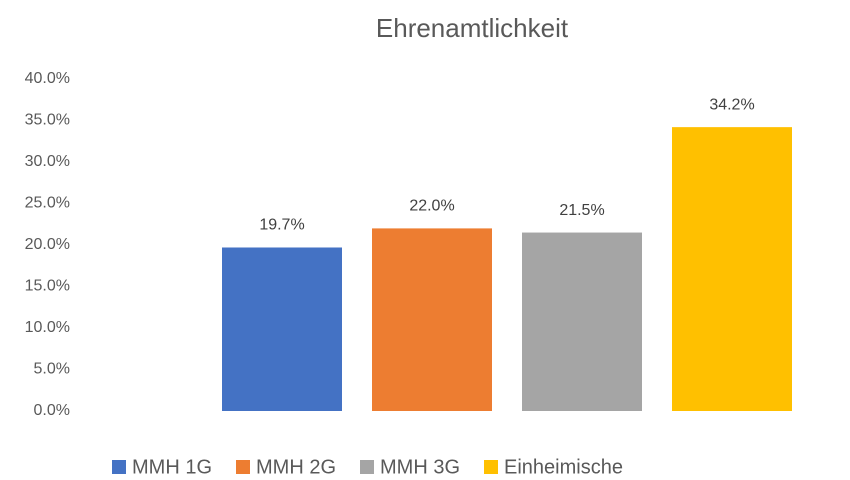  What do you see at coordinates (47, 327) in the screenshot?
I see `y-tick-label: 10.0%` at bounding box center [47, 327].